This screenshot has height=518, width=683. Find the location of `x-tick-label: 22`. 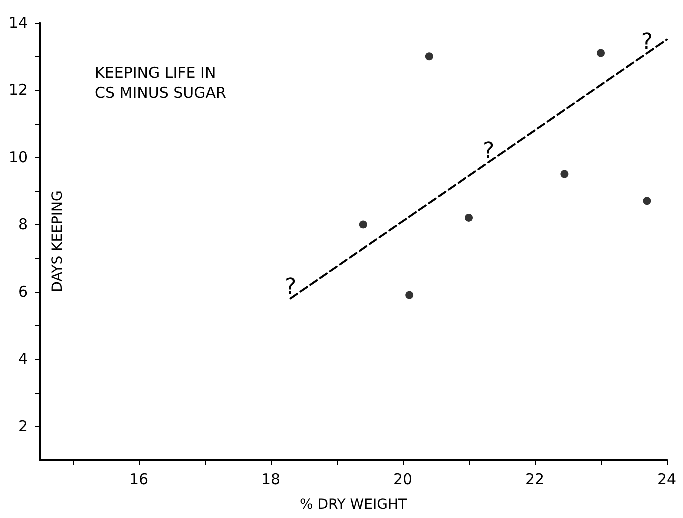

x-tick-label: 22 is located at coordinates (535, 479).